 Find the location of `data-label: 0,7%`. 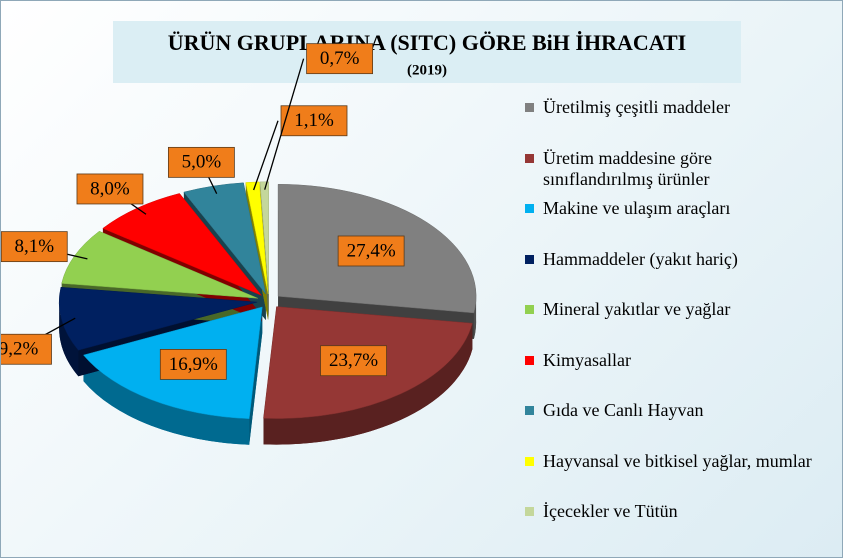

data-label: 0,7% is located at coordinates (340, 58).